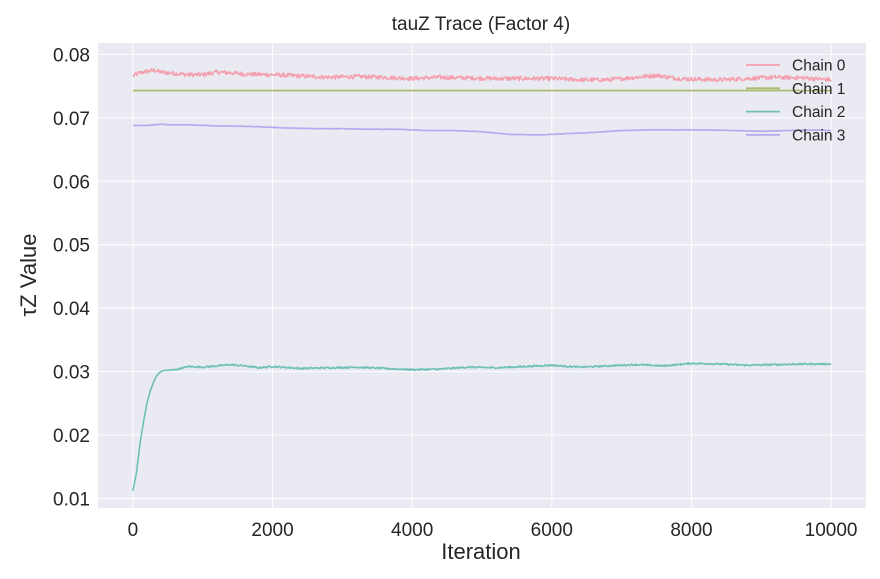  Describe the element at coordinates (28, 275) in the screenshot. I see `y-axis-label: τZ Value` at that location.